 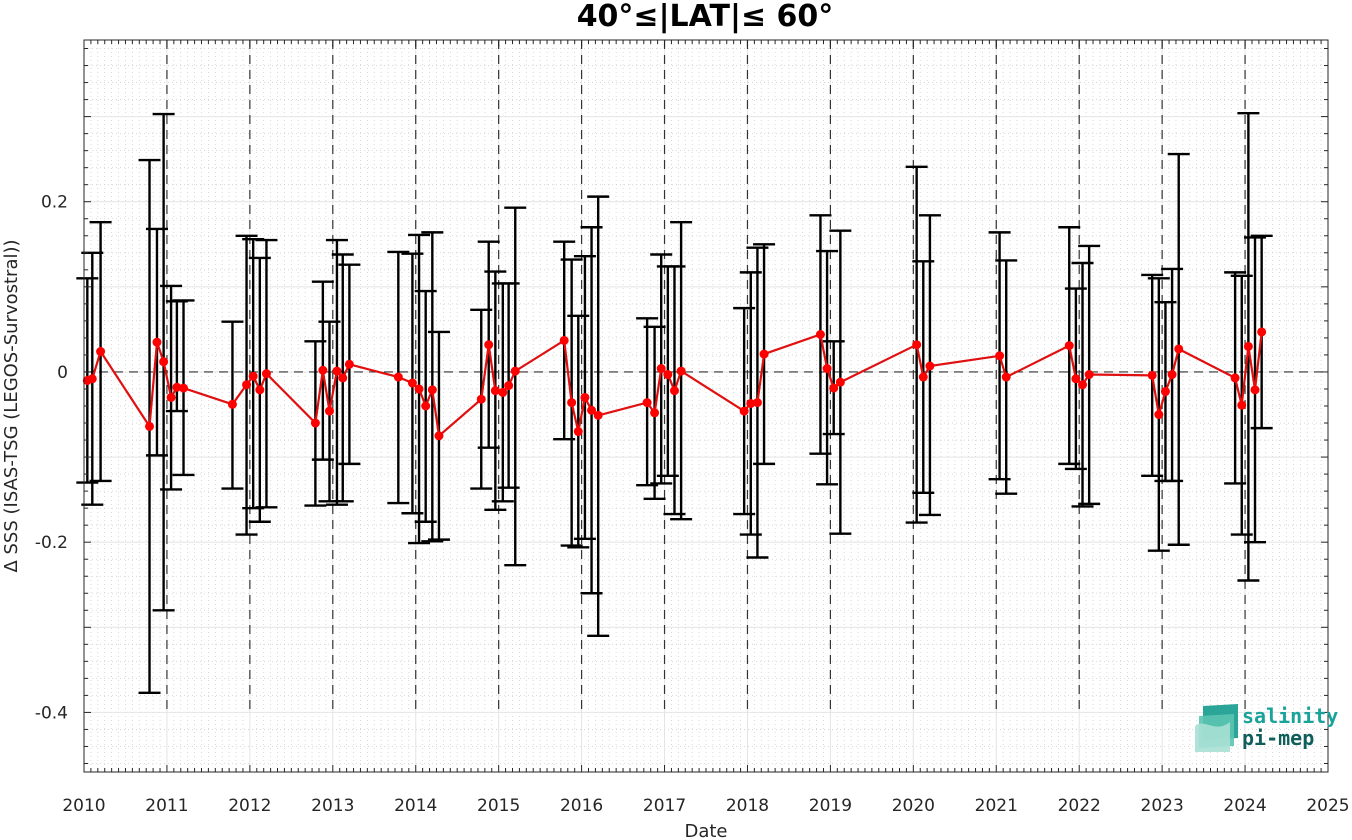 I want to click on x-tick-label: 2012, so click(x=249, y=806).